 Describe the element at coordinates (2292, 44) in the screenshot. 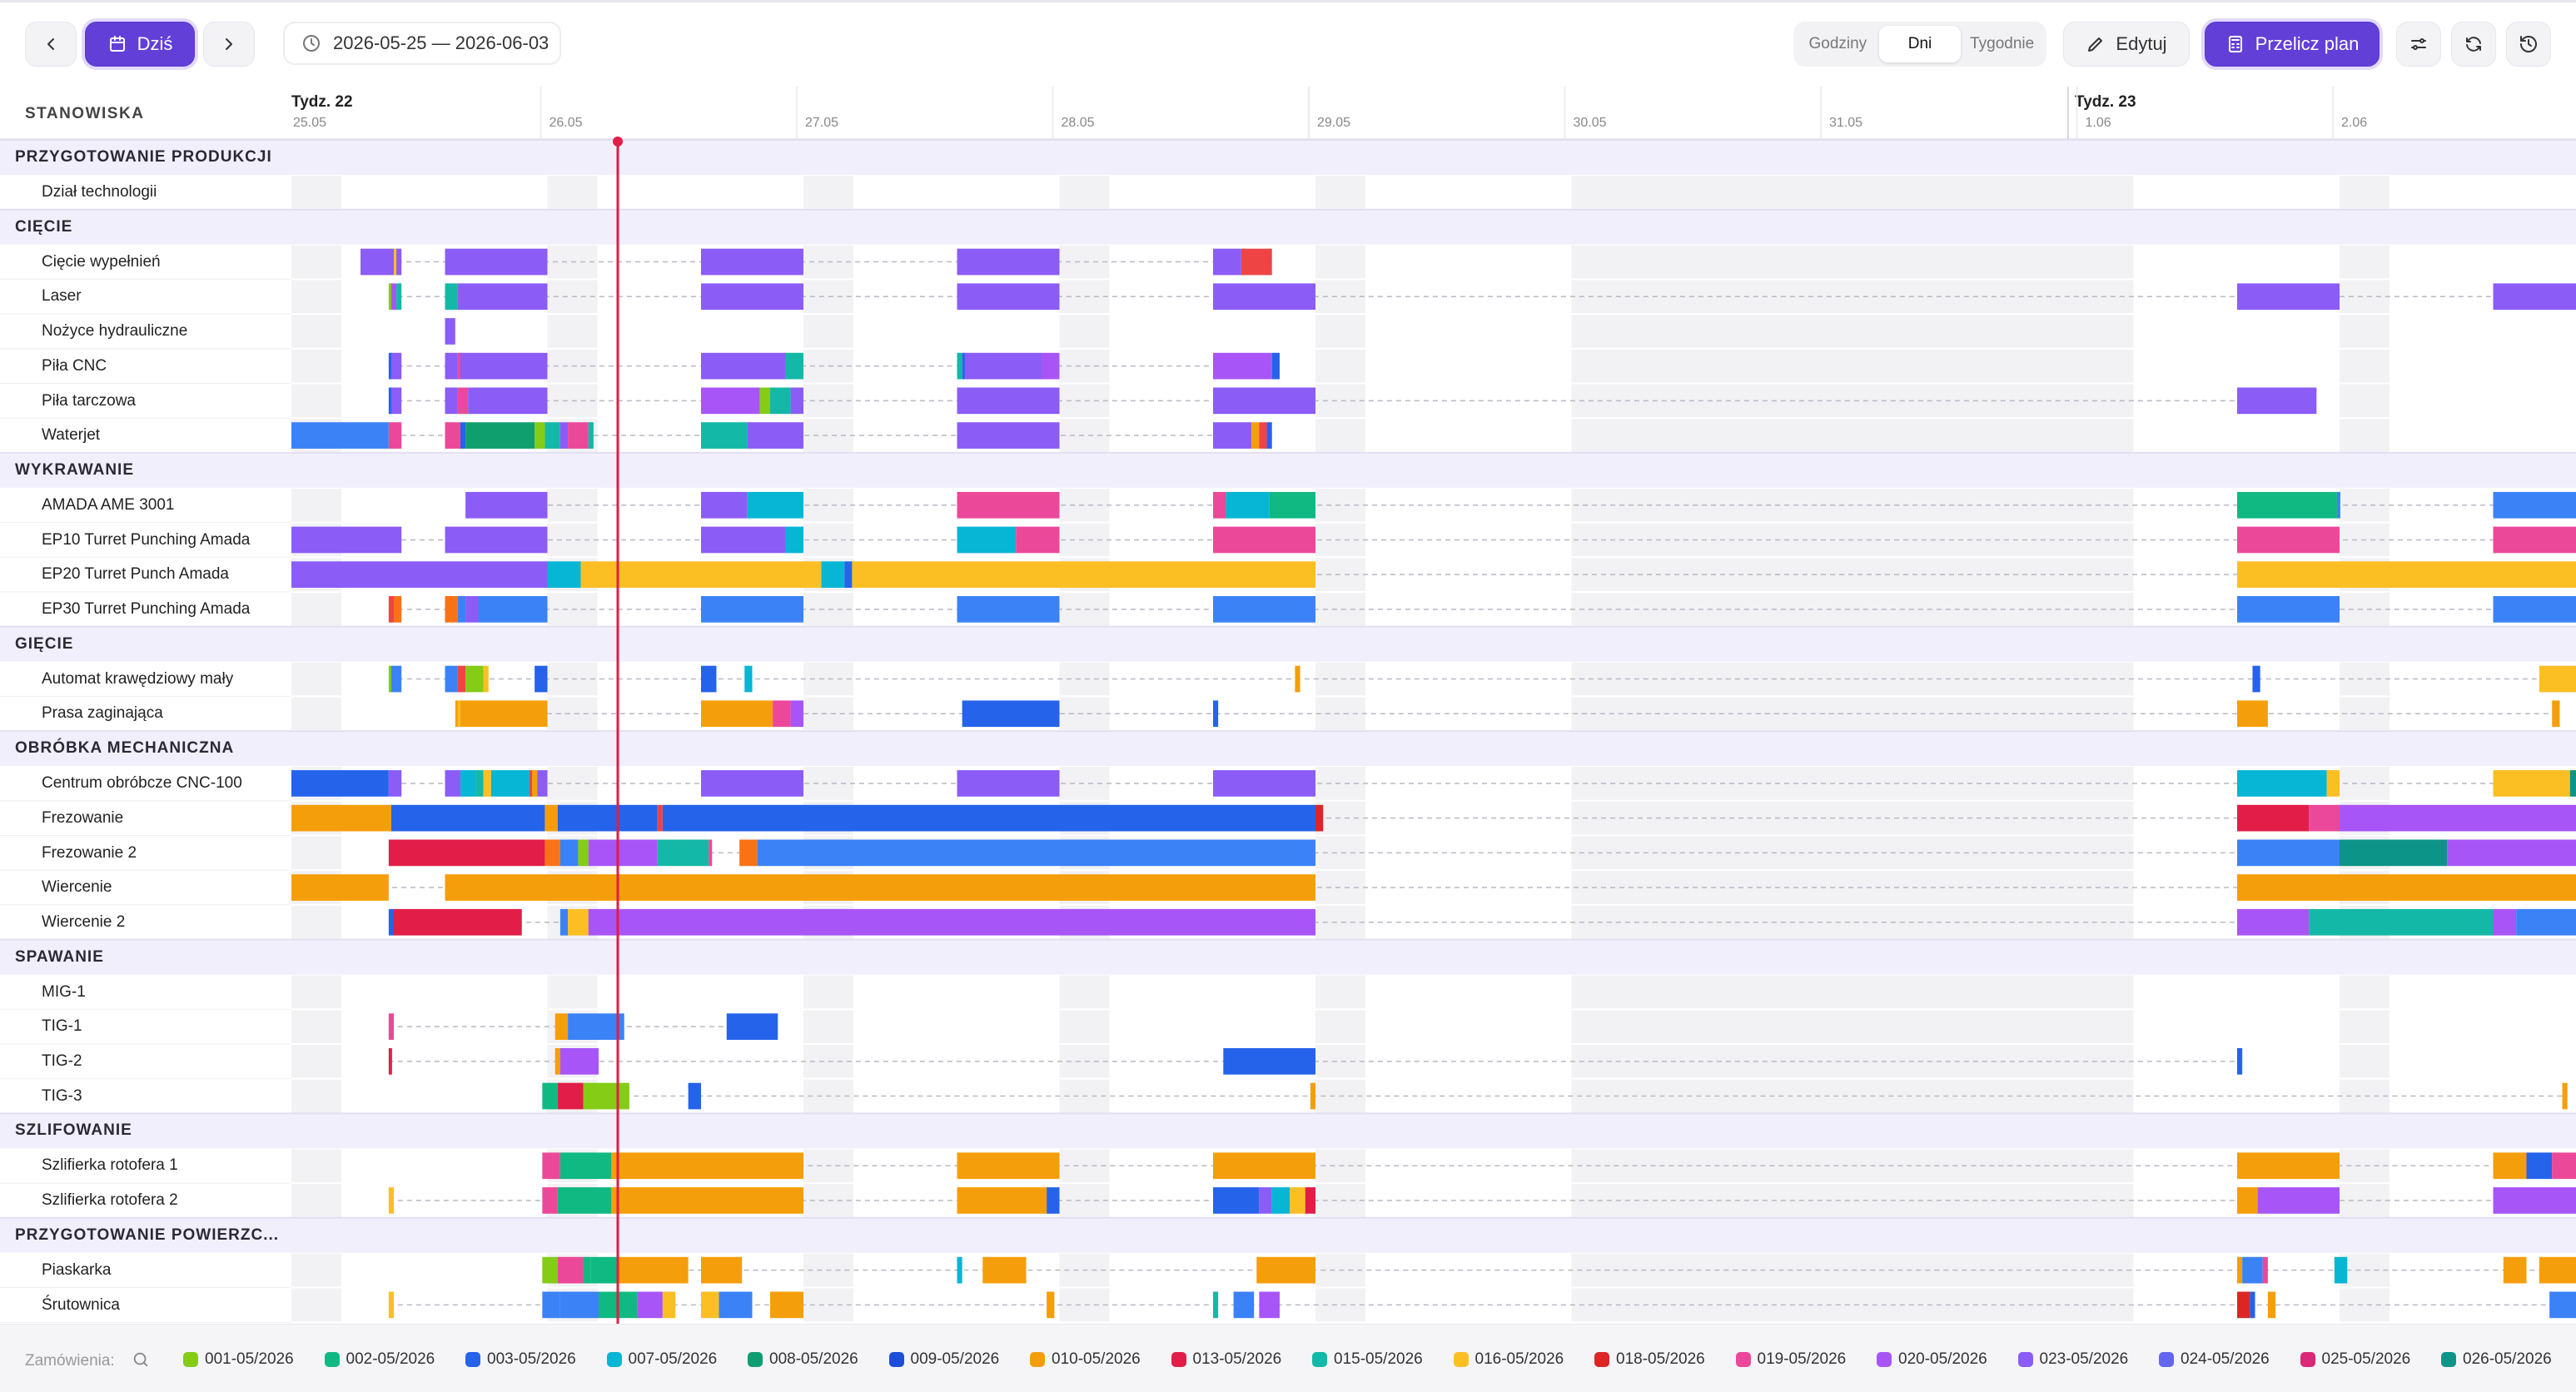

I see `recalculate-plan-button: Przelicz plan` at that location.